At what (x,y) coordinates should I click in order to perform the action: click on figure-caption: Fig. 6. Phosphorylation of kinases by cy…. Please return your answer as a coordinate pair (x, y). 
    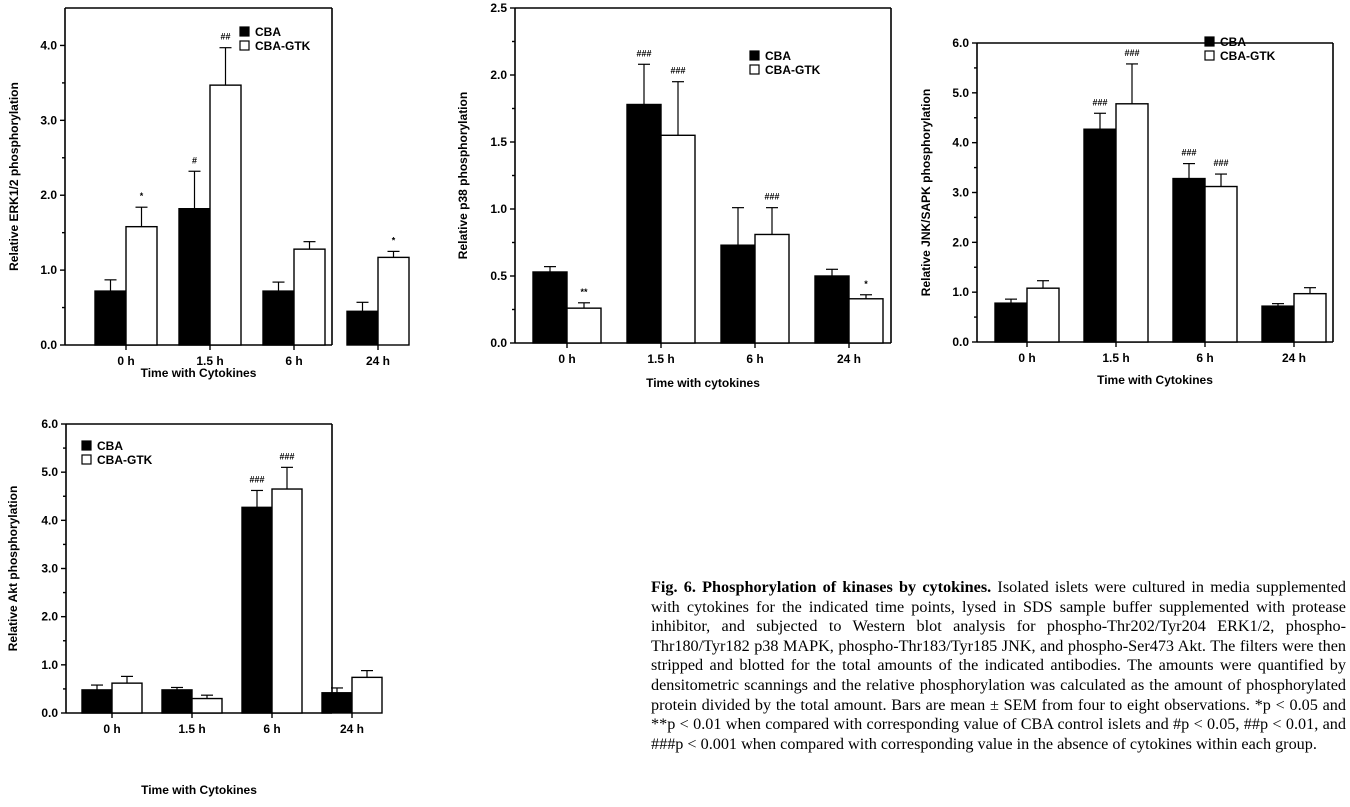
    Looking at the image, I should click on (998, 666).